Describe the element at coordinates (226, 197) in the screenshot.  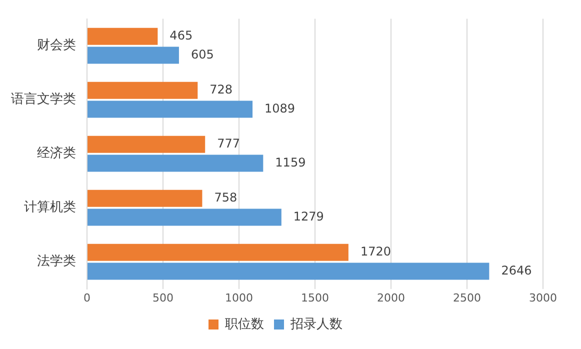
I see `data-label: 758` at that location.